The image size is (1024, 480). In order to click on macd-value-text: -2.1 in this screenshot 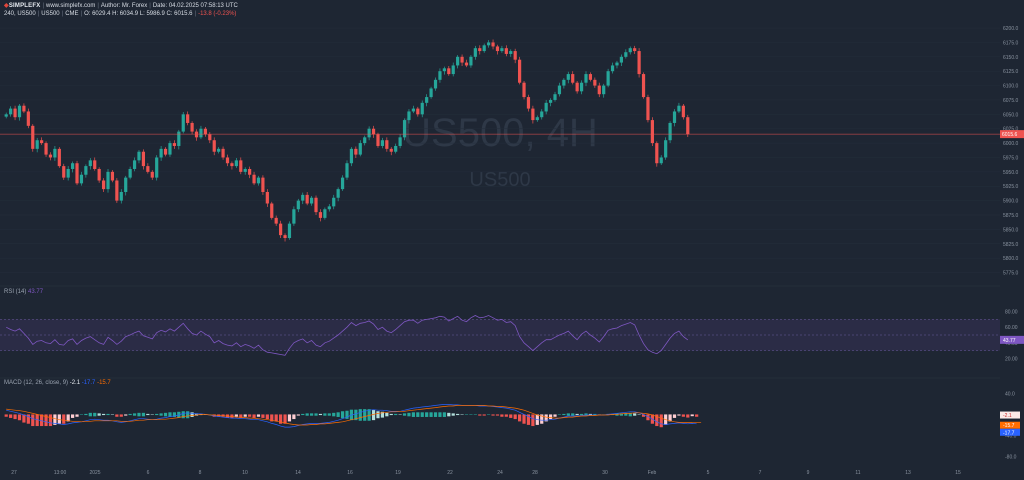, I will do `click(1007, 416)`.